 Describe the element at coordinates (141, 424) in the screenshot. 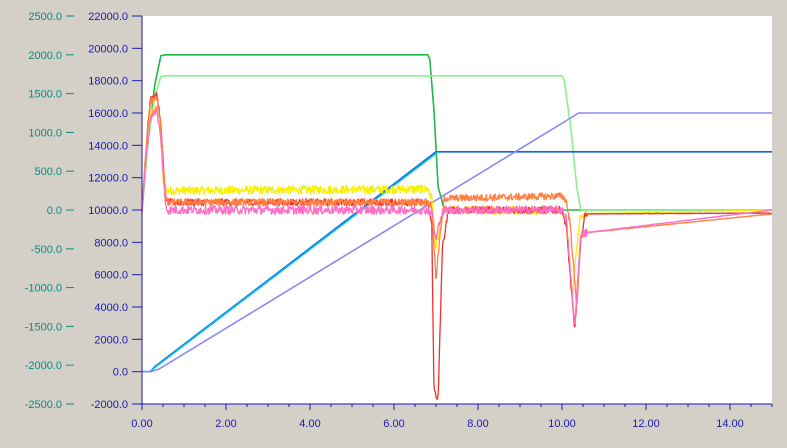

I see `x-axis-tick-label: 0.00` at that location.